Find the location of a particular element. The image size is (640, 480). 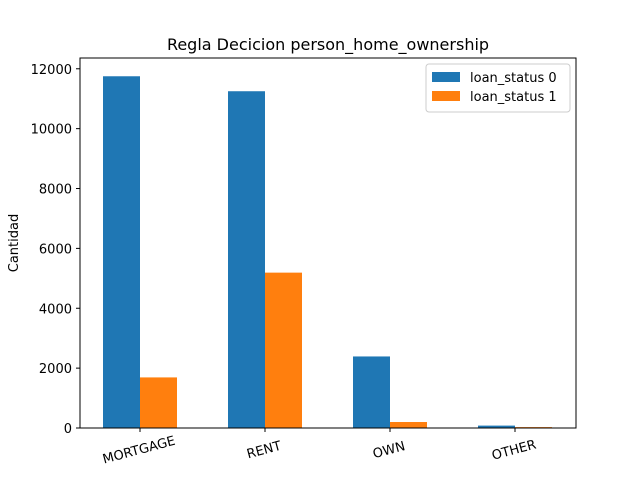

x-tick-label-rent: RENT is located at coordinates (264, 451).